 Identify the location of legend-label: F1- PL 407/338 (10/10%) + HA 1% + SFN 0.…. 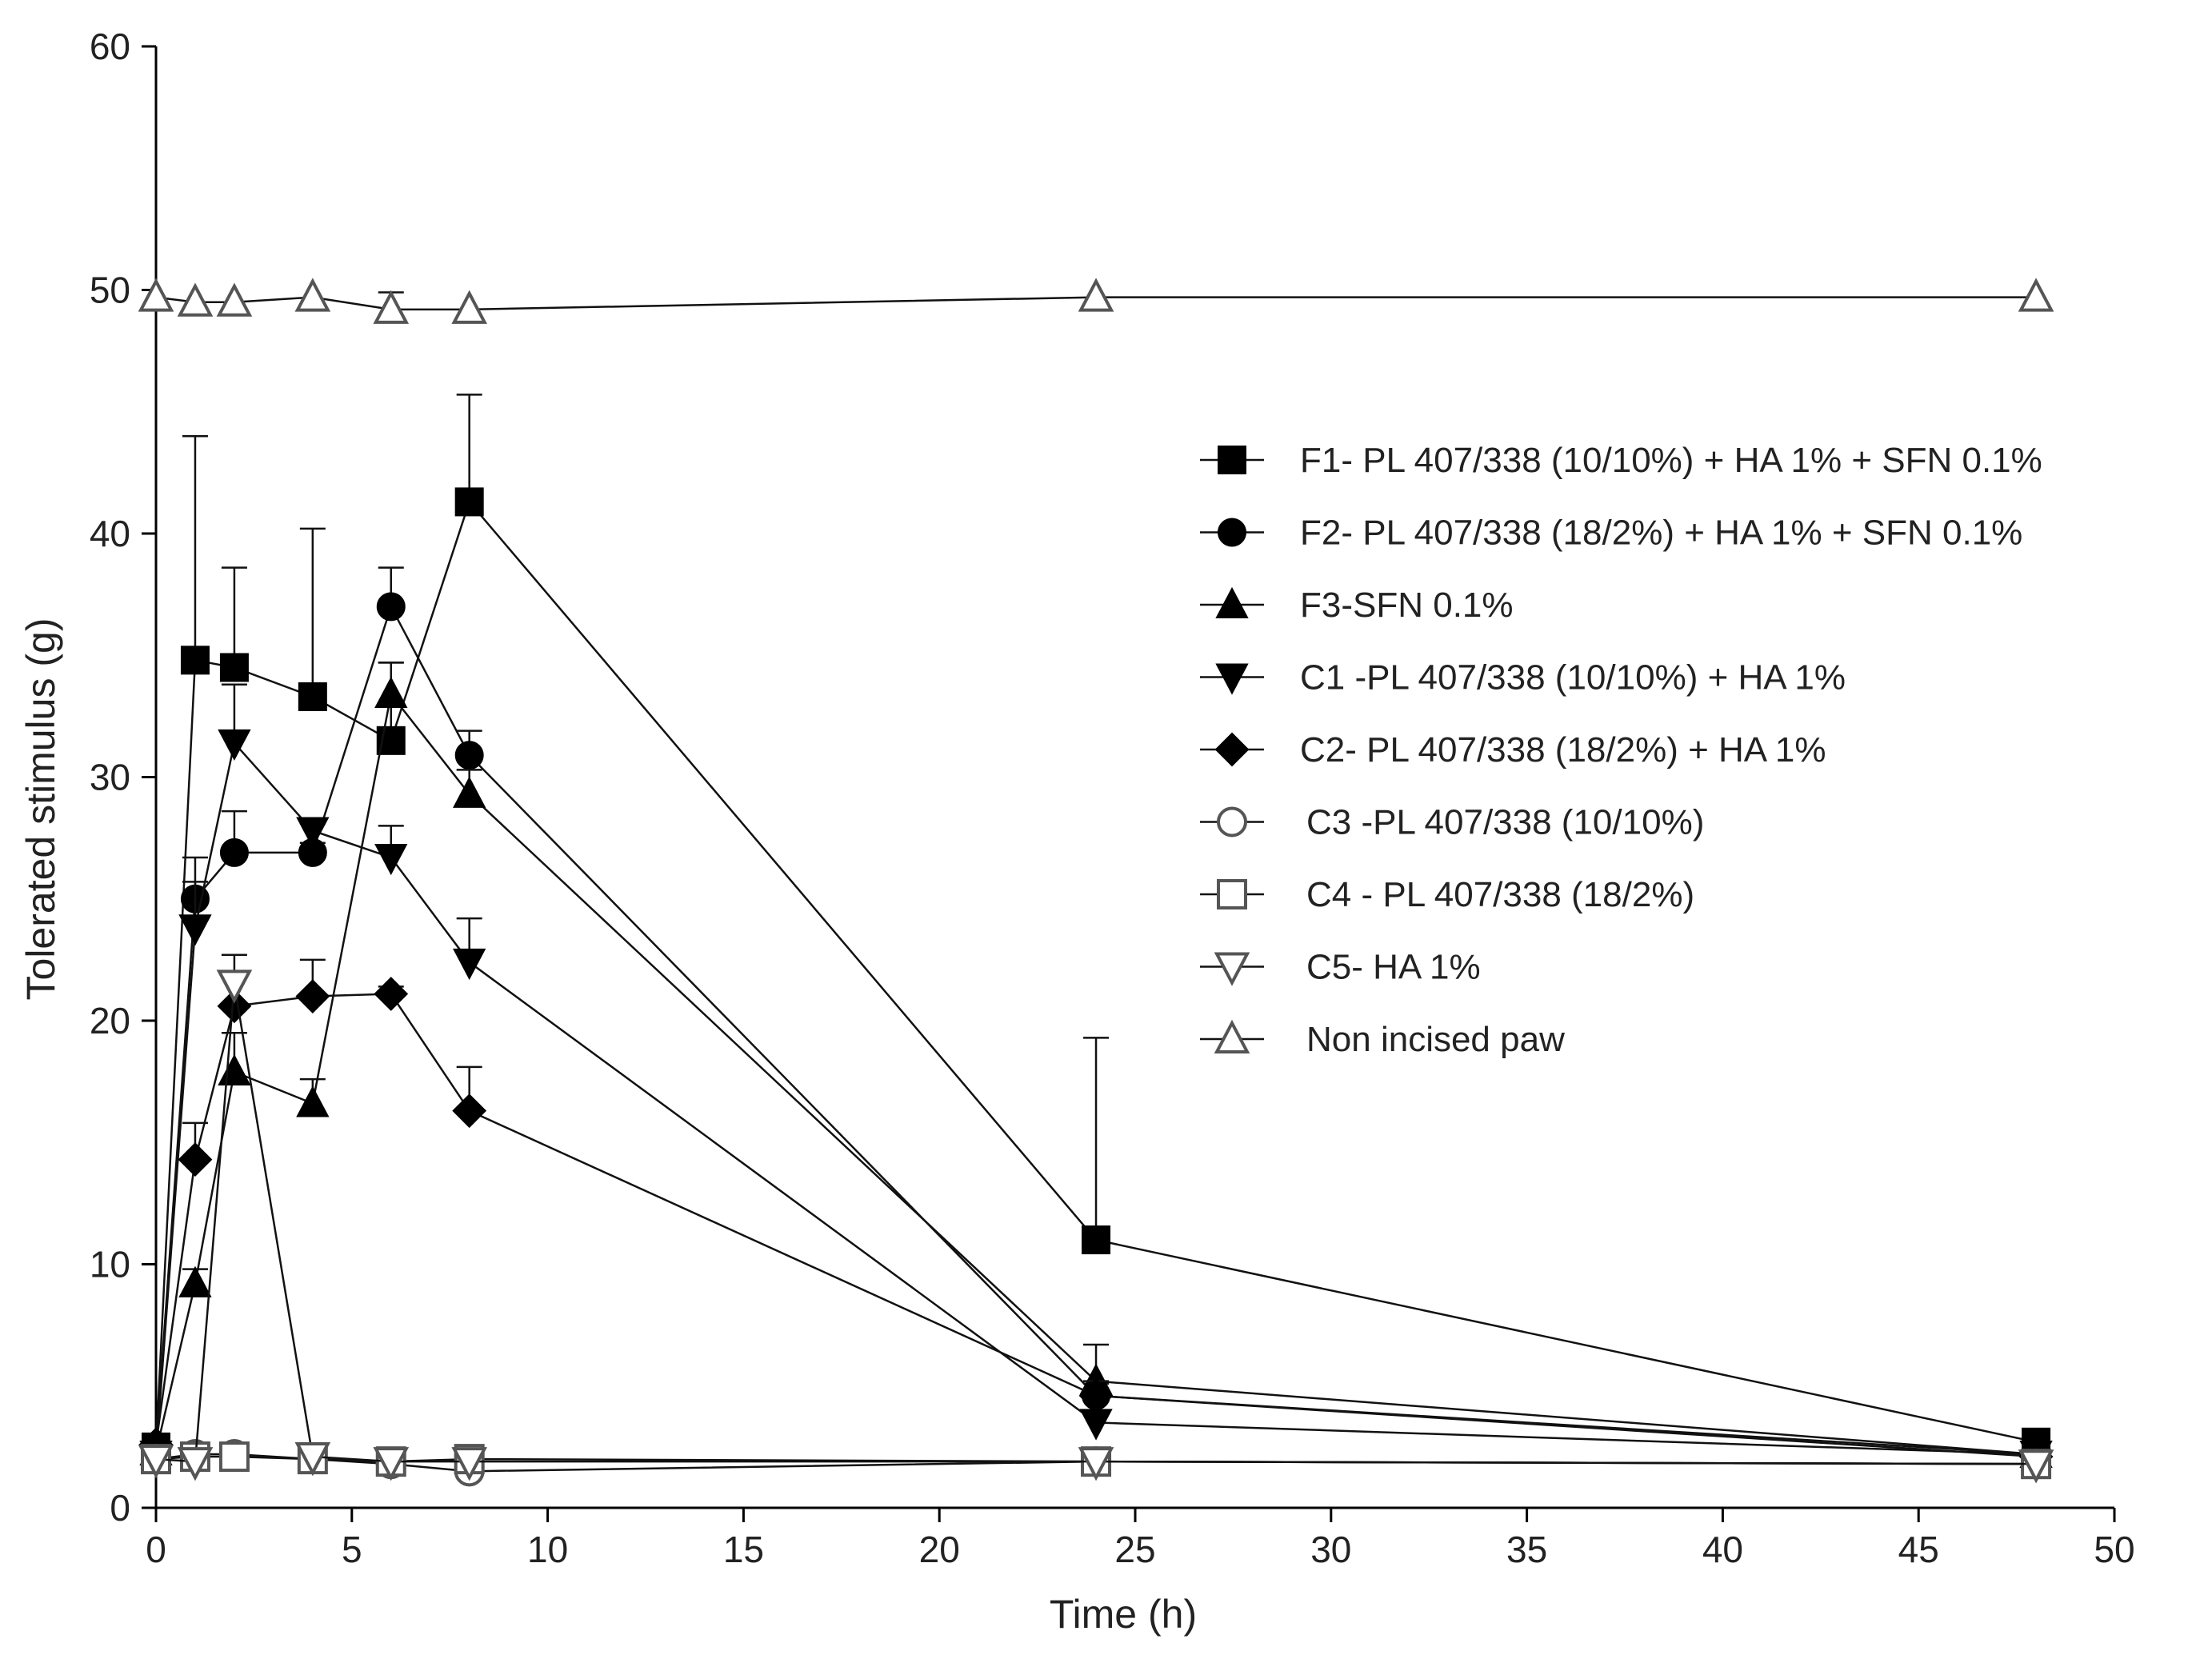
(1671, 460).